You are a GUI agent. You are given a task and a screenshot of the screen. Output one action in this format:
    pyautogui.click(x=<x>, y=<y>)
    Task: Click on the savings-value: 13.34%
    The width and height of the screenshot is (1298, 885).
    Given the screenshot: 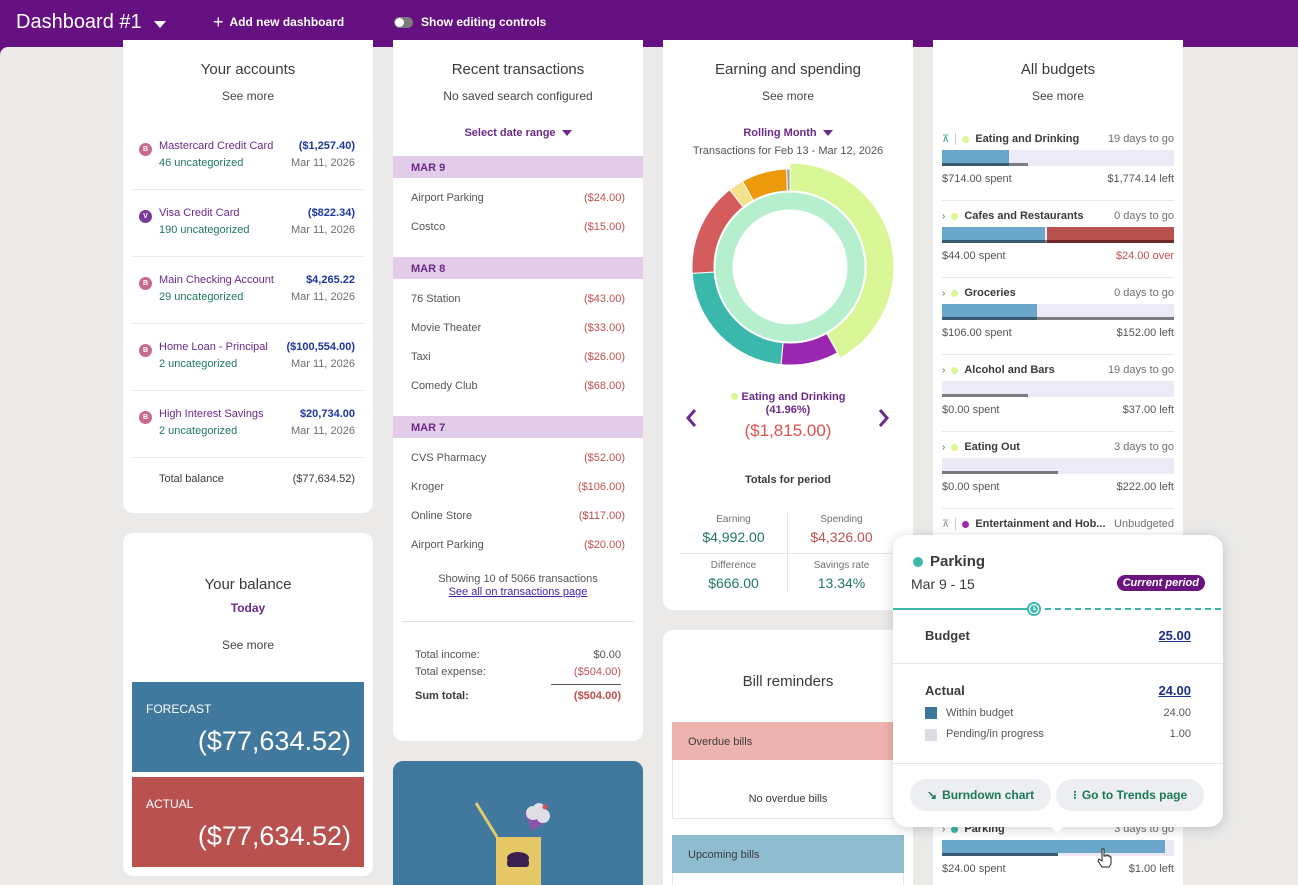 What is the action you would take?
    pyautogui.click(x=841, y=583)
    